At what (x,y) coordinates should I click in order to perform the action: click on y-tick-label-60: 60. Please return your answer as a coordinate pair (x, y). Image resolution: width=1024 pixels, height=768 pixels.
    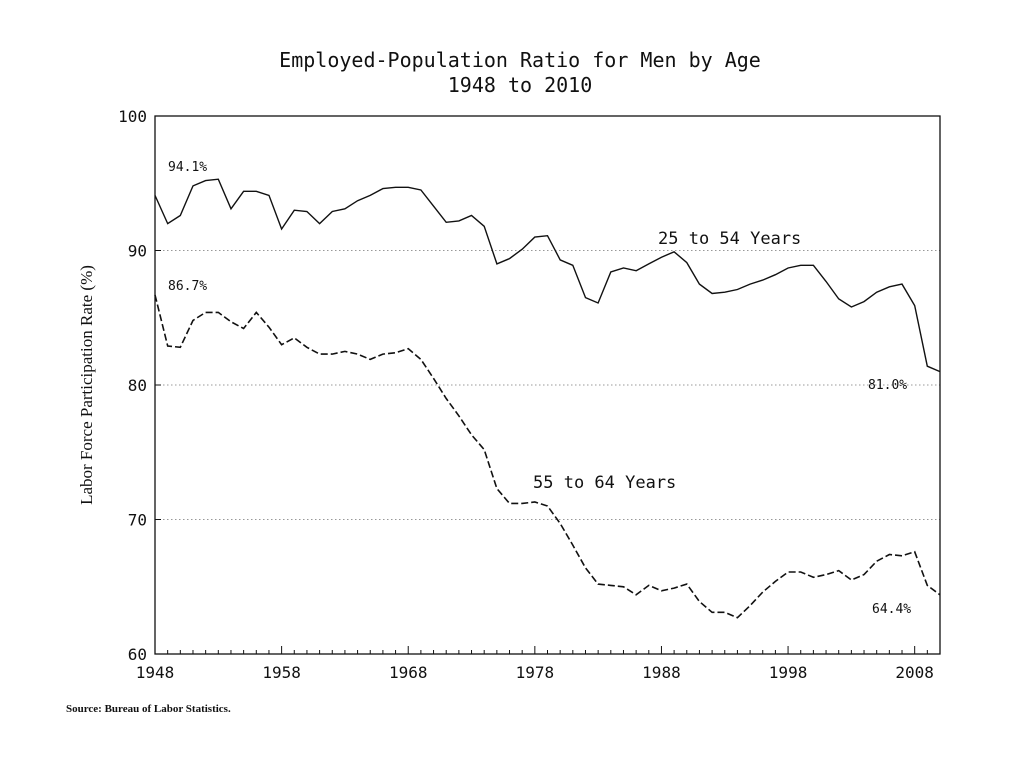
    Looking at the image, I should click on (137, 654).